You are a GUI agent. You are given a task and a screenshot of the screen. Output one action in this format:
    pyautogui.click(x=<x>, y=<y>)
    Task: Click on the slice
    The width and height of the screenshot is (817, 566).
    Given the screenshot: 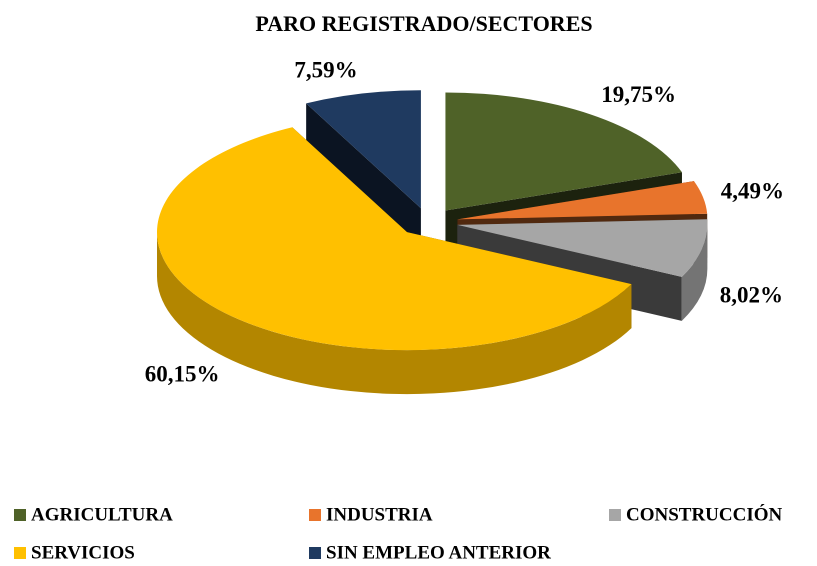 What is the action you would take?
    pyautogui.click(x=363, y=171)
    